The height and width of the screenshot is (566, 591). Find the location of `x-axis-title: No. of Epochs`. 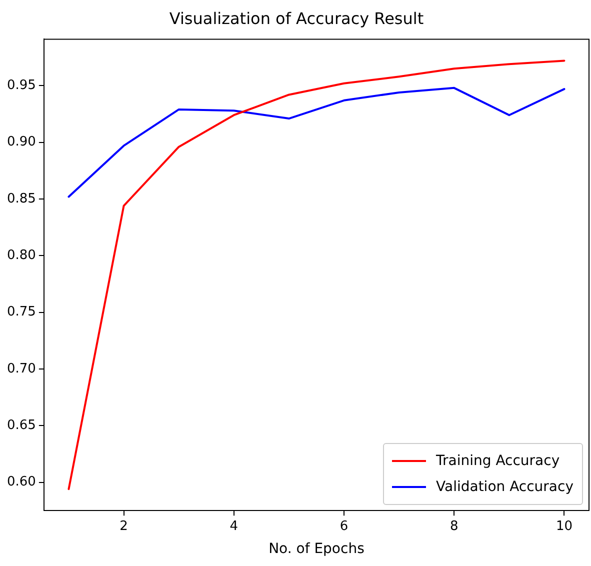

x-axis-title: No. of Epochs is located at coordinates (316, 549).